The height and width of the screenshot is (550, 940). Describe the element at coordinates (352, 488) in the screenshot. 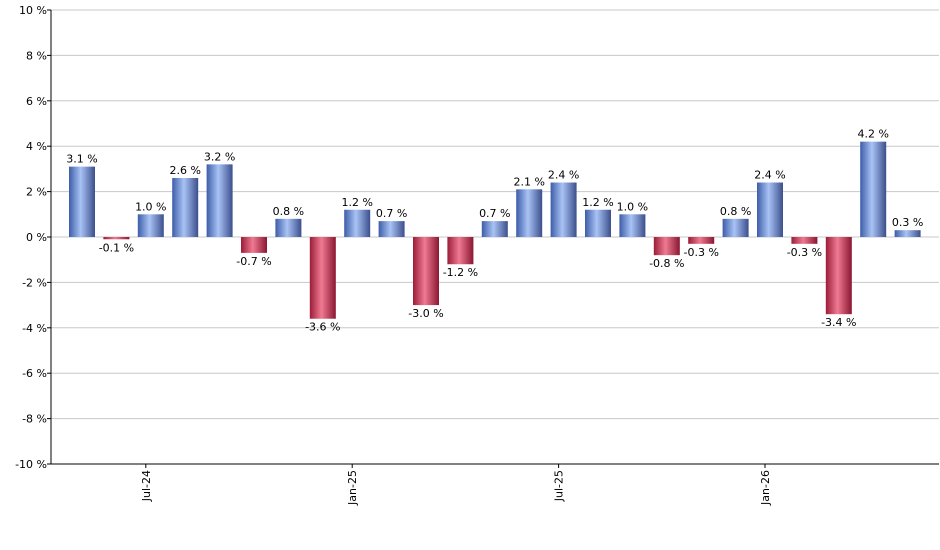

I see `x-tick-label: Jan-25` at that location.